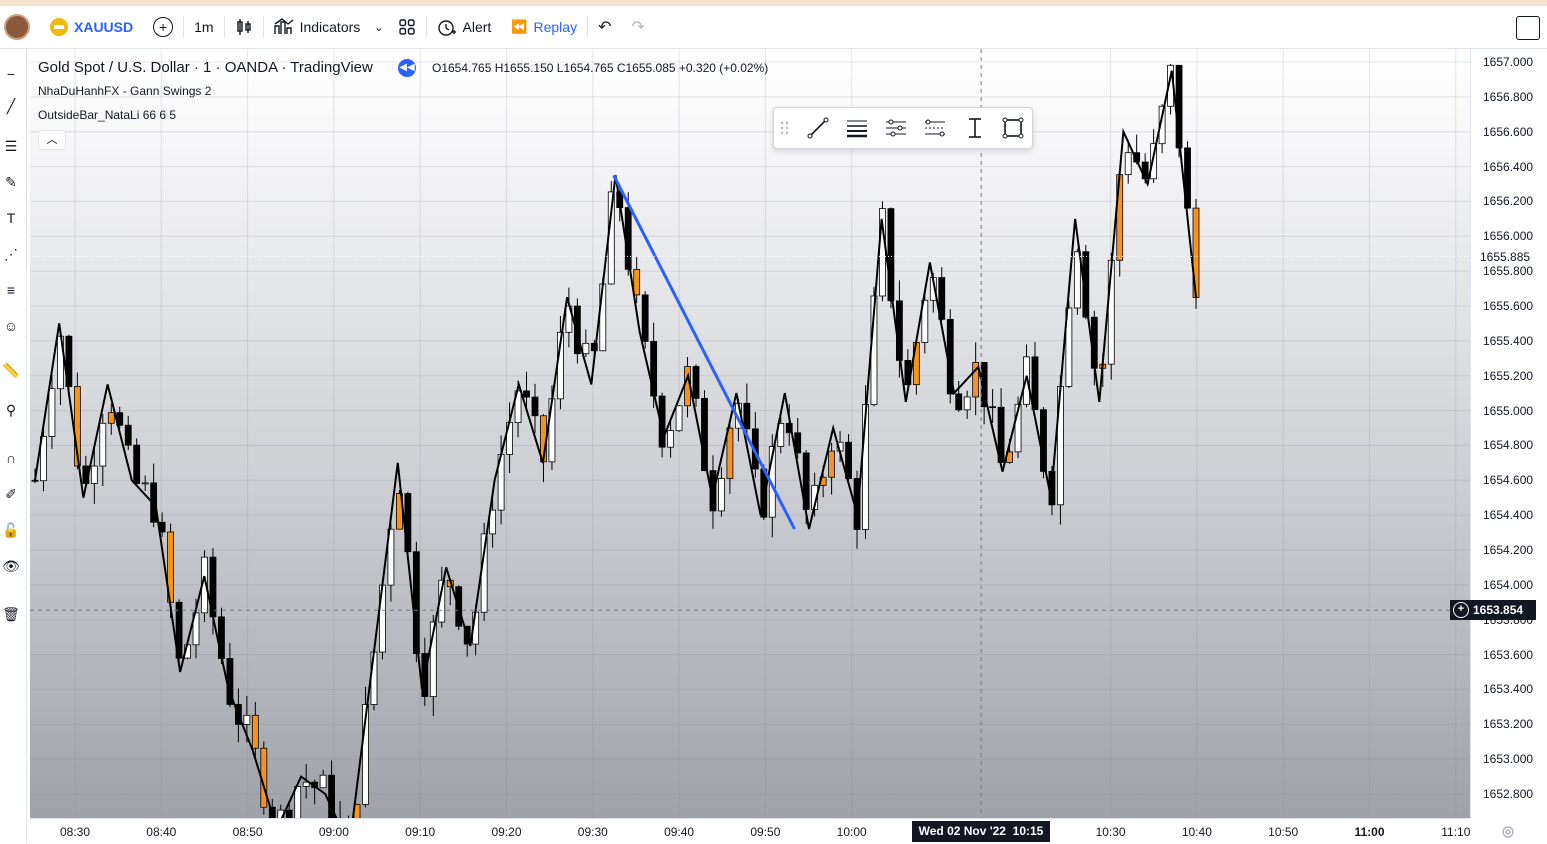  I want to click on trendline-tool-icon: ╱, so click(11, 106).